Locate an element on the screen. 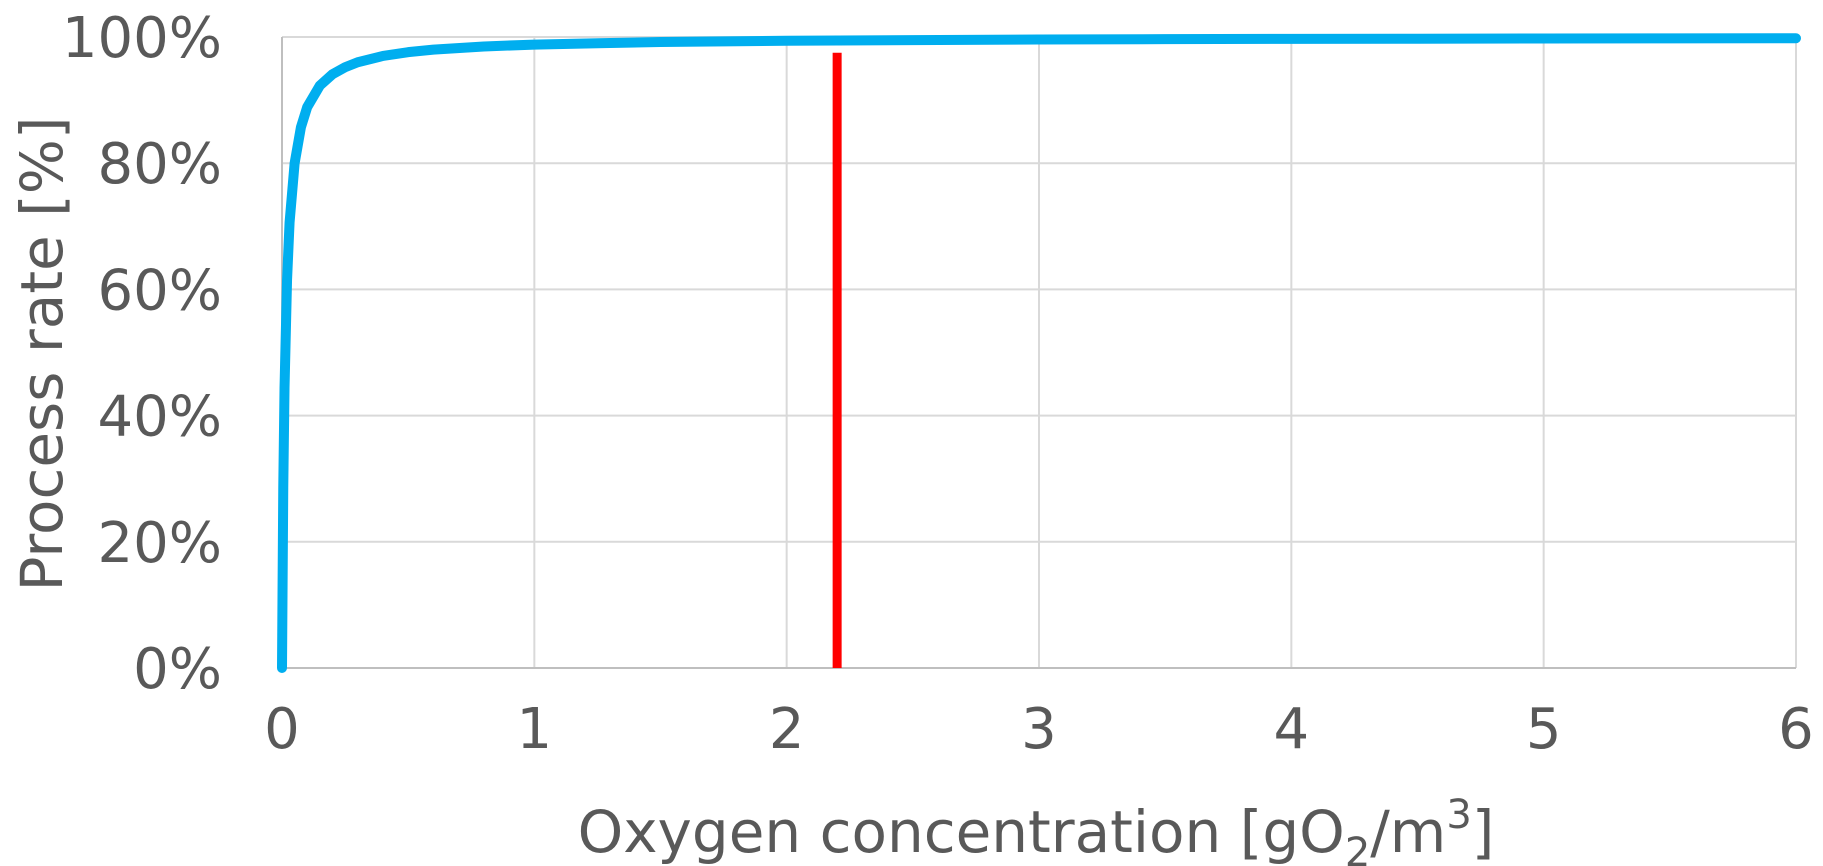 The width and height of the screenshot is (1823, 866). y-tick-label: 20% is located at coordinates (160, 543).